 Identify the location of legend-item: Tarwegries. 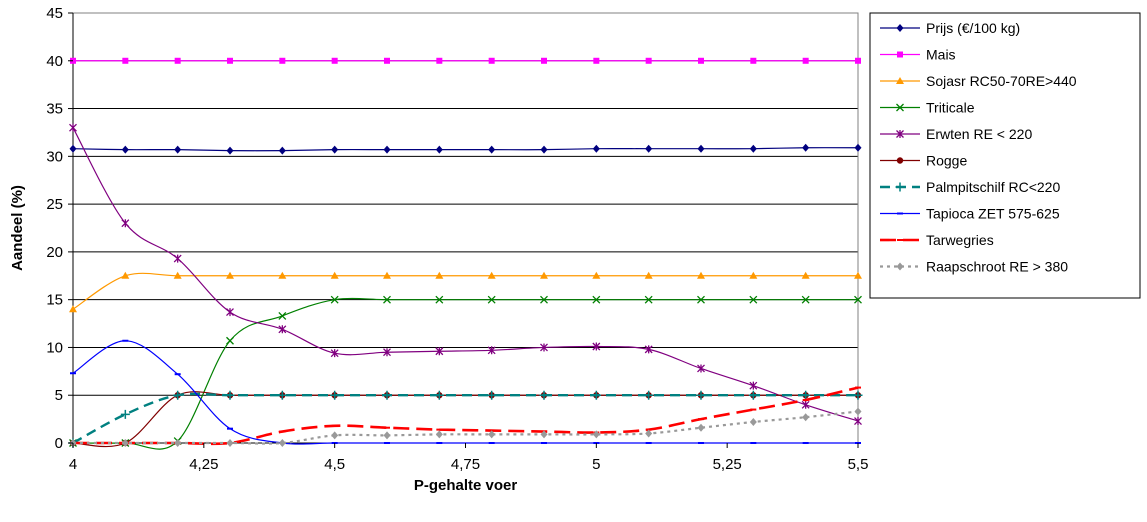
(937, 240).